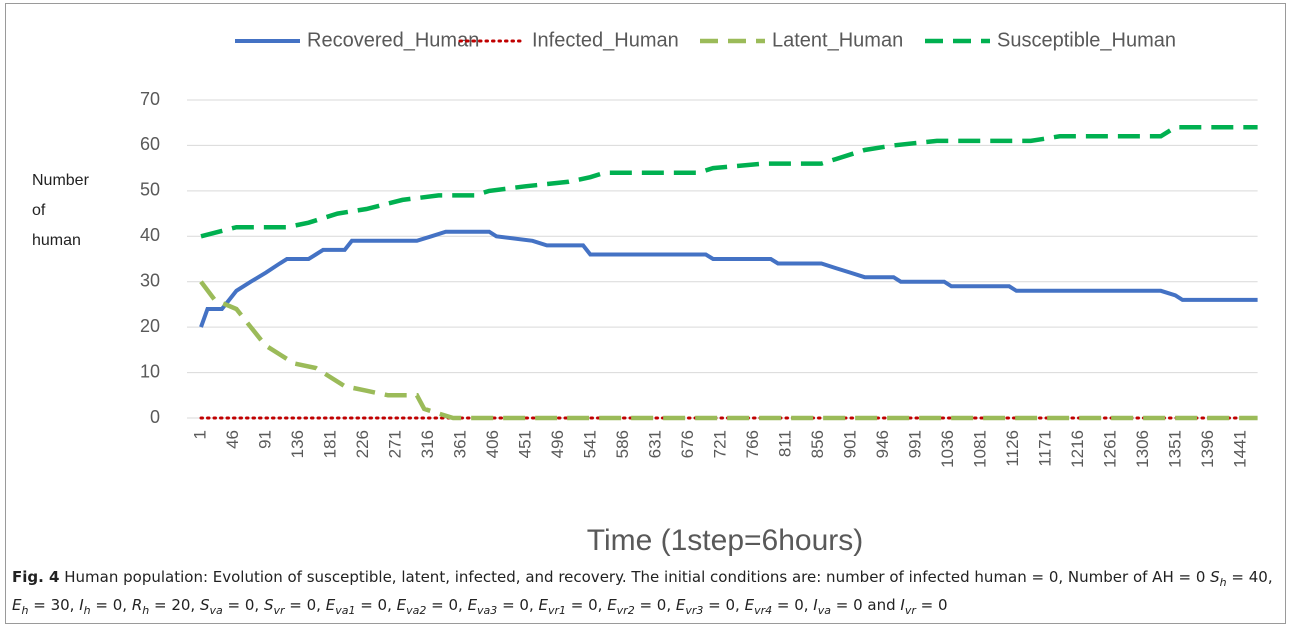  What do you see at coordinates (39, 210) in the screenshot?
I see `y-axis-label: of` at bounding box center [39, 210].